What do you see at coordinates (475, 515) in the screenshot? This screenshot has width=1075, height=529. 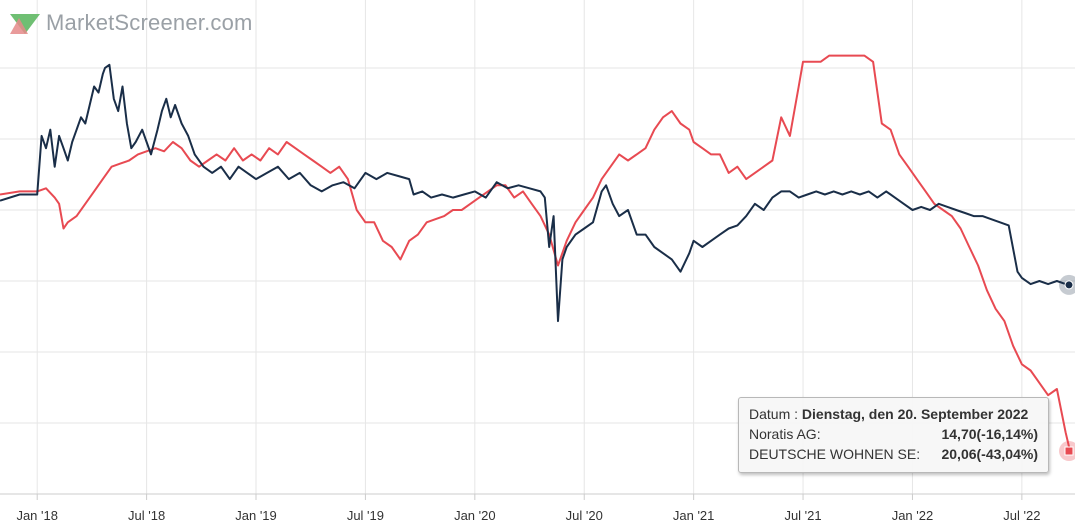 I see `x-tick-label: Jan '20` at bounding box center [475, 515].